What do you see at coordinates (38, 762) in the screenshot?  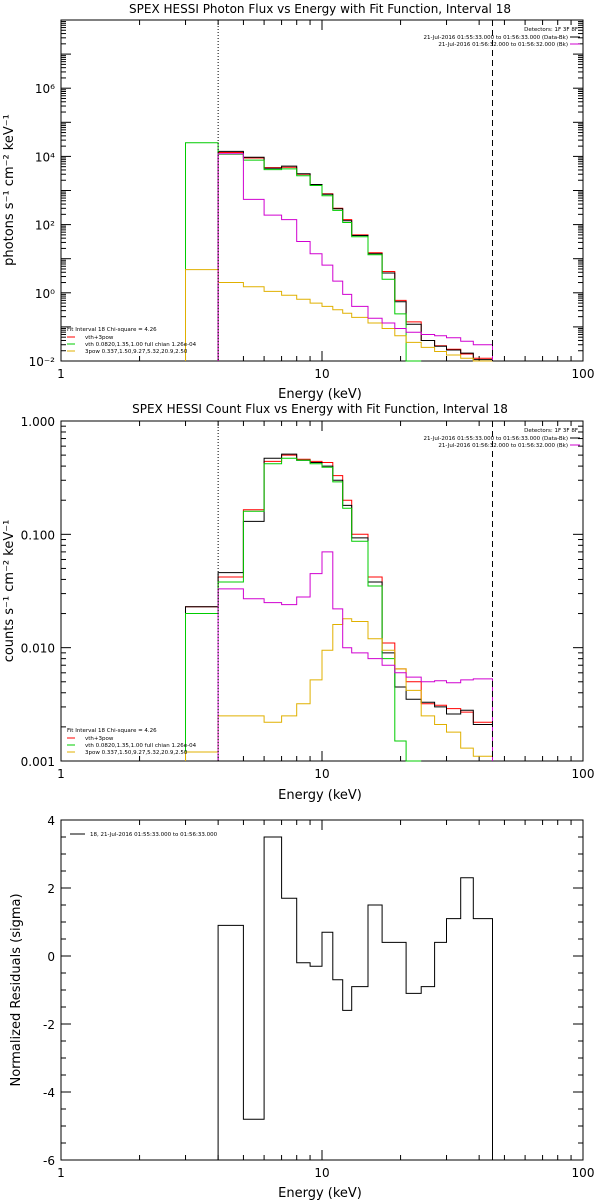 I see `y-tick-label: 0.001` at bounding box center [38, 762].